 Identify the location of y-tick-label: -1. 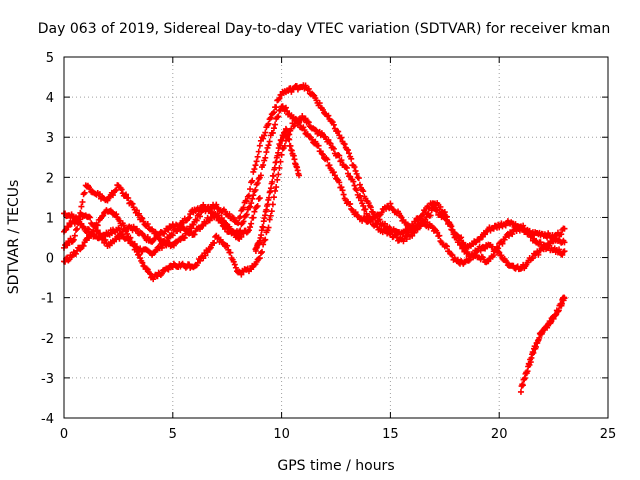
(47, 299).